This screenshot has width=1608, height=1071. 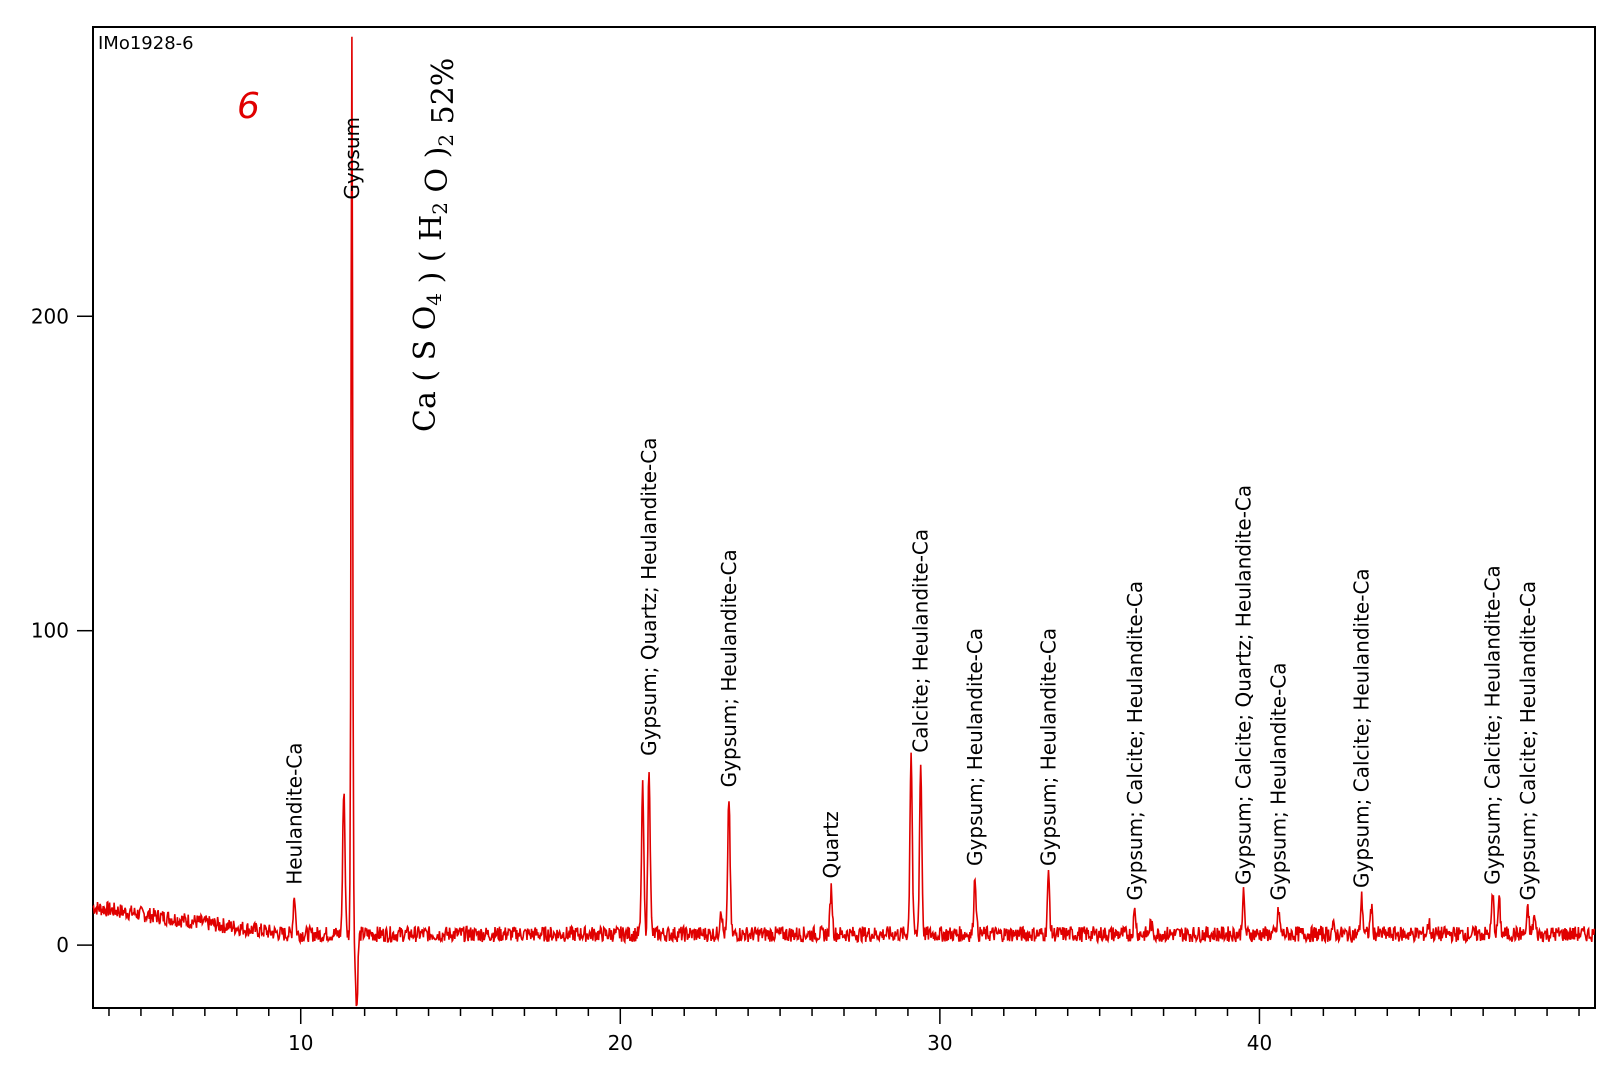 I want to click on x-tick-label: 10, so click(x=300, y=1043).